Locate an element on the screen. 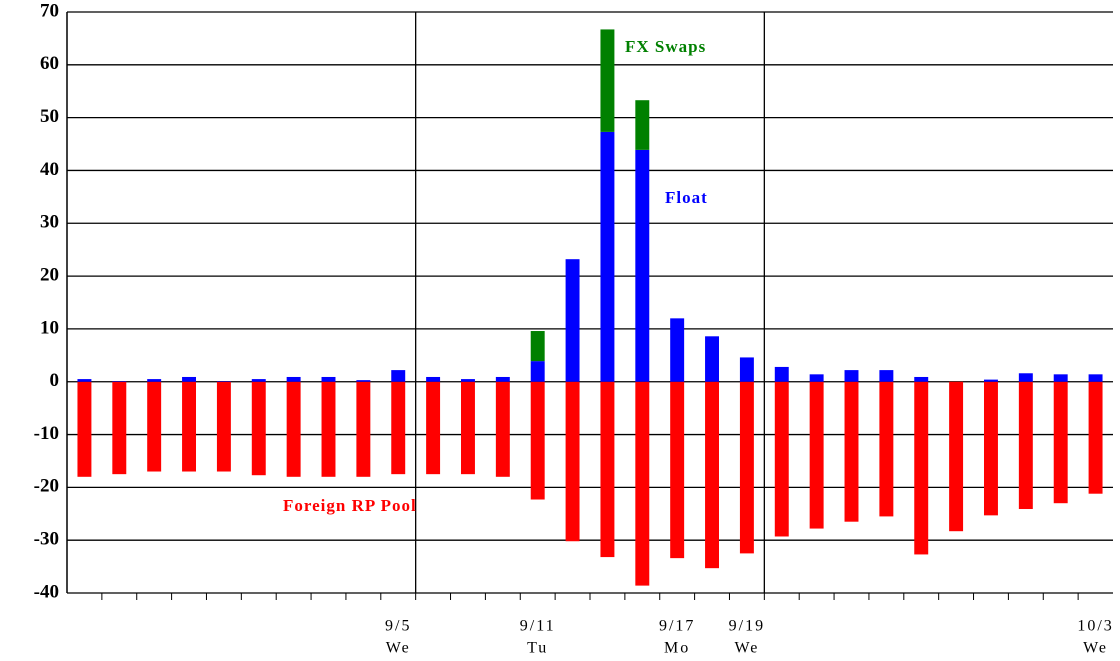 Image resolution: width=1120 pixels, height=661 pixels. series-label: Foreign RP Pool is located at coordinates (350, 505).